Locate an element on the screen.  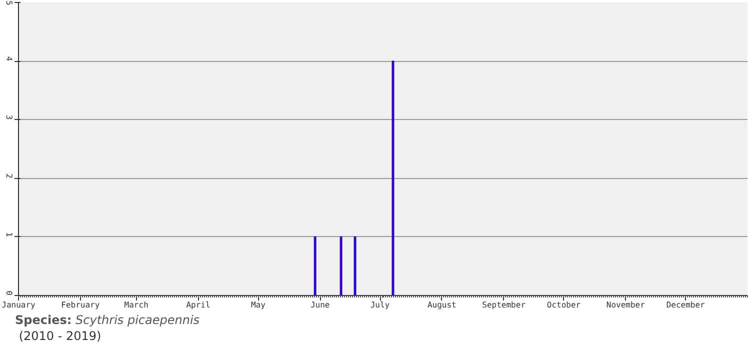
x-tick-label: May is located at coordinates (258, 305).